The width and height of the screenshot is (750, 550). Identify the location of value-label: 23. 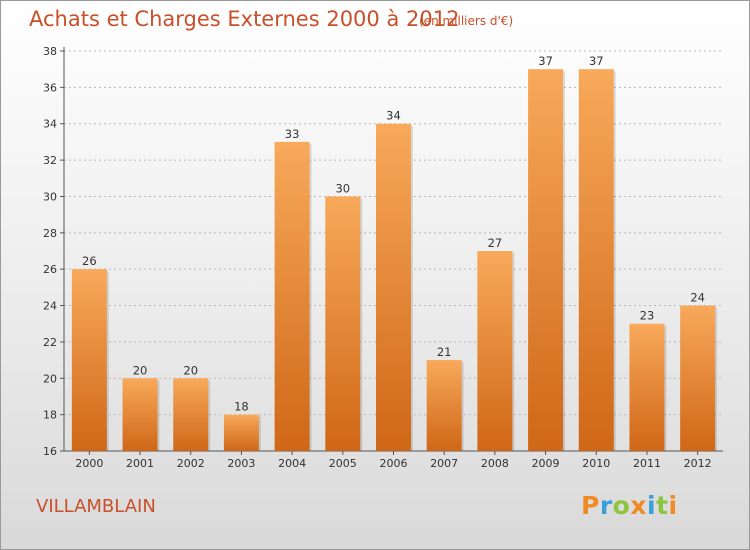
(647, 316).